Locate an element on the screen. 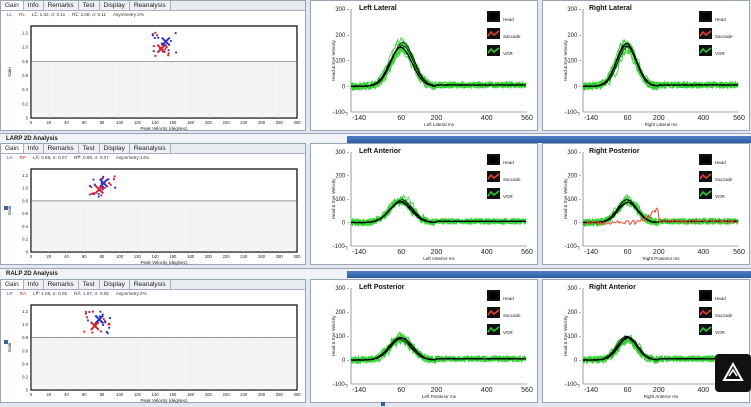 This screenshot has width=751, height=407. trace-y-label: Head & Eye Velocity is located at coordinates (565, 336).